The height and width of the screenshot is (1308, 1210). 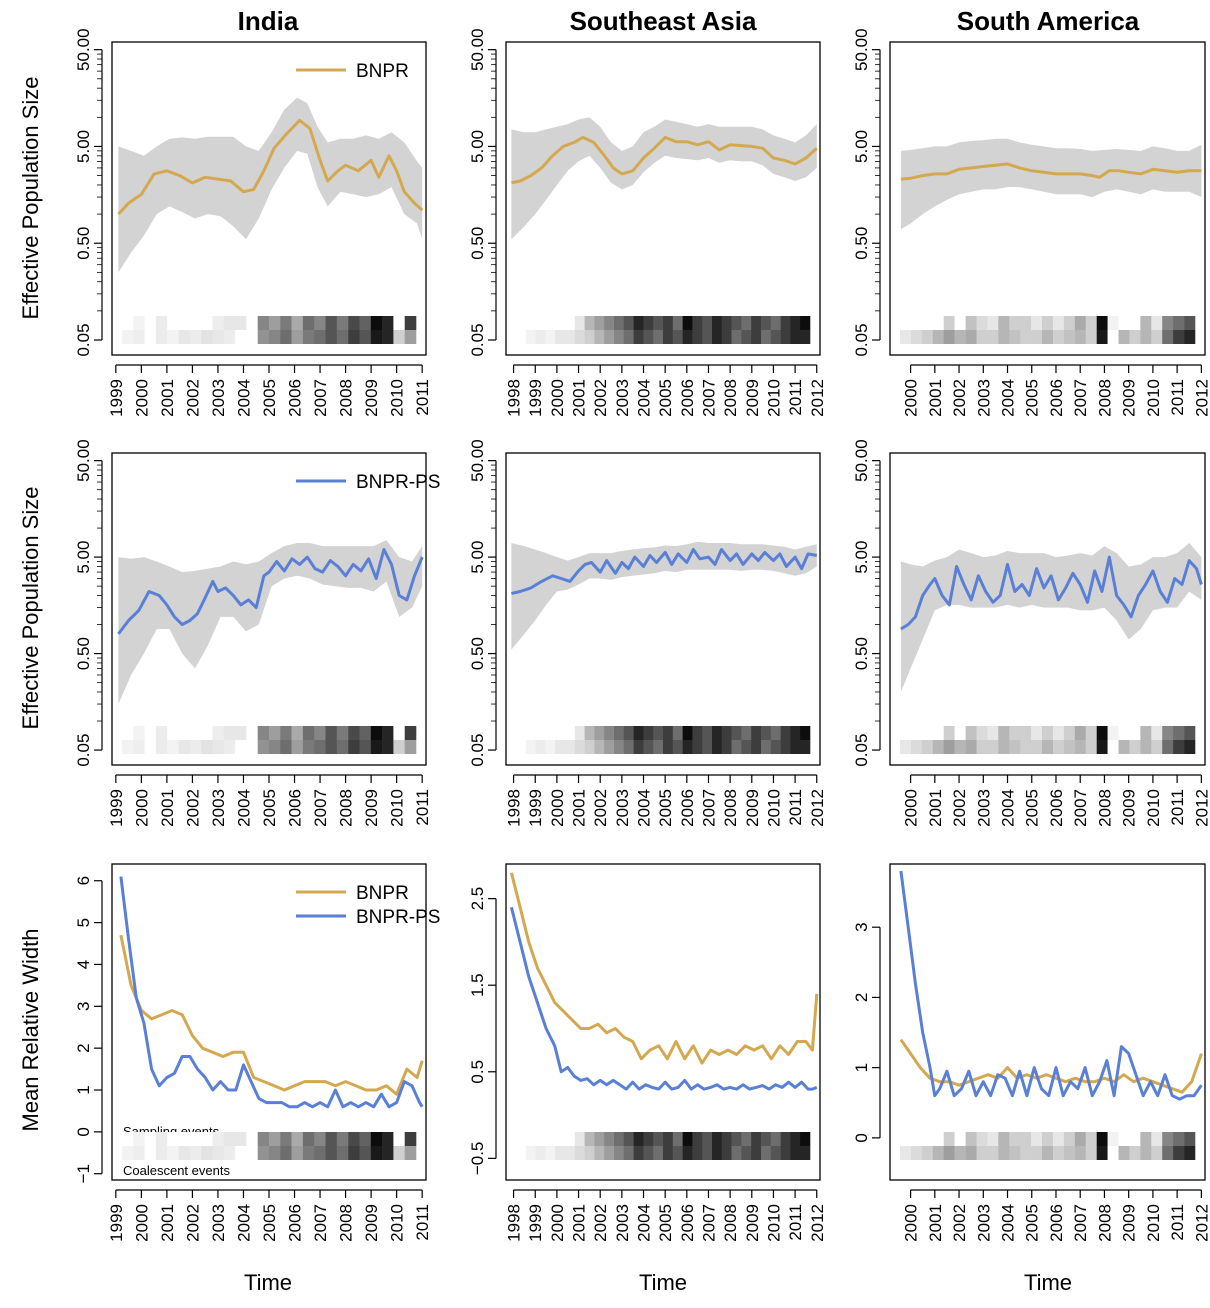 What do you see at coordinates (477, 1159) in the screenshot?
I see `y-tick-label: −0.5` at bounding box center [477, 1159].